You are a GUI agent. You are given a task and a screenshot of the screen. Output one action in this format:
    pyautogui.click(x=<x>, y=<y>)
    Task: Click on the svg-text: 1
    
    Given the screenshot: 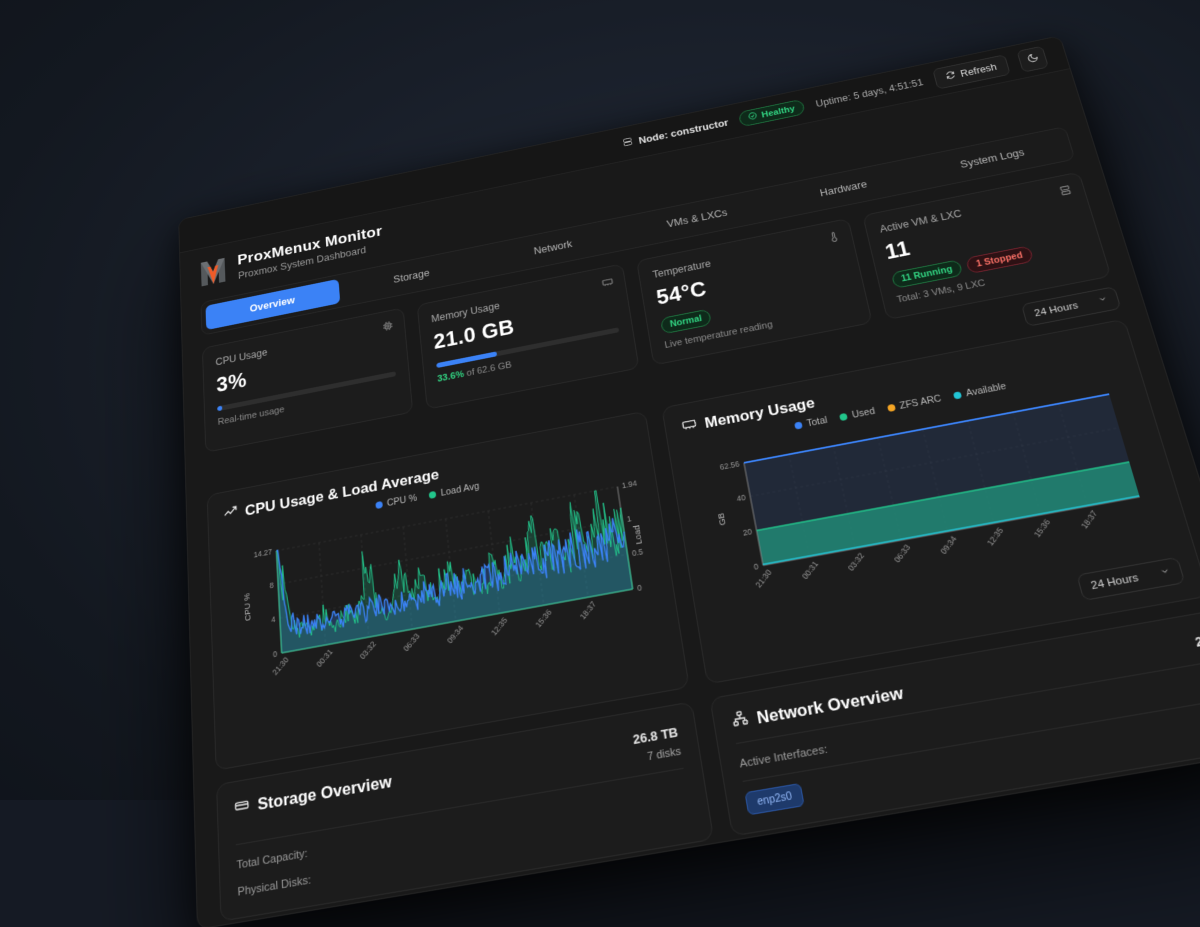 What is the action you would take?
    pyautogui.click(x=629, y=519)
    